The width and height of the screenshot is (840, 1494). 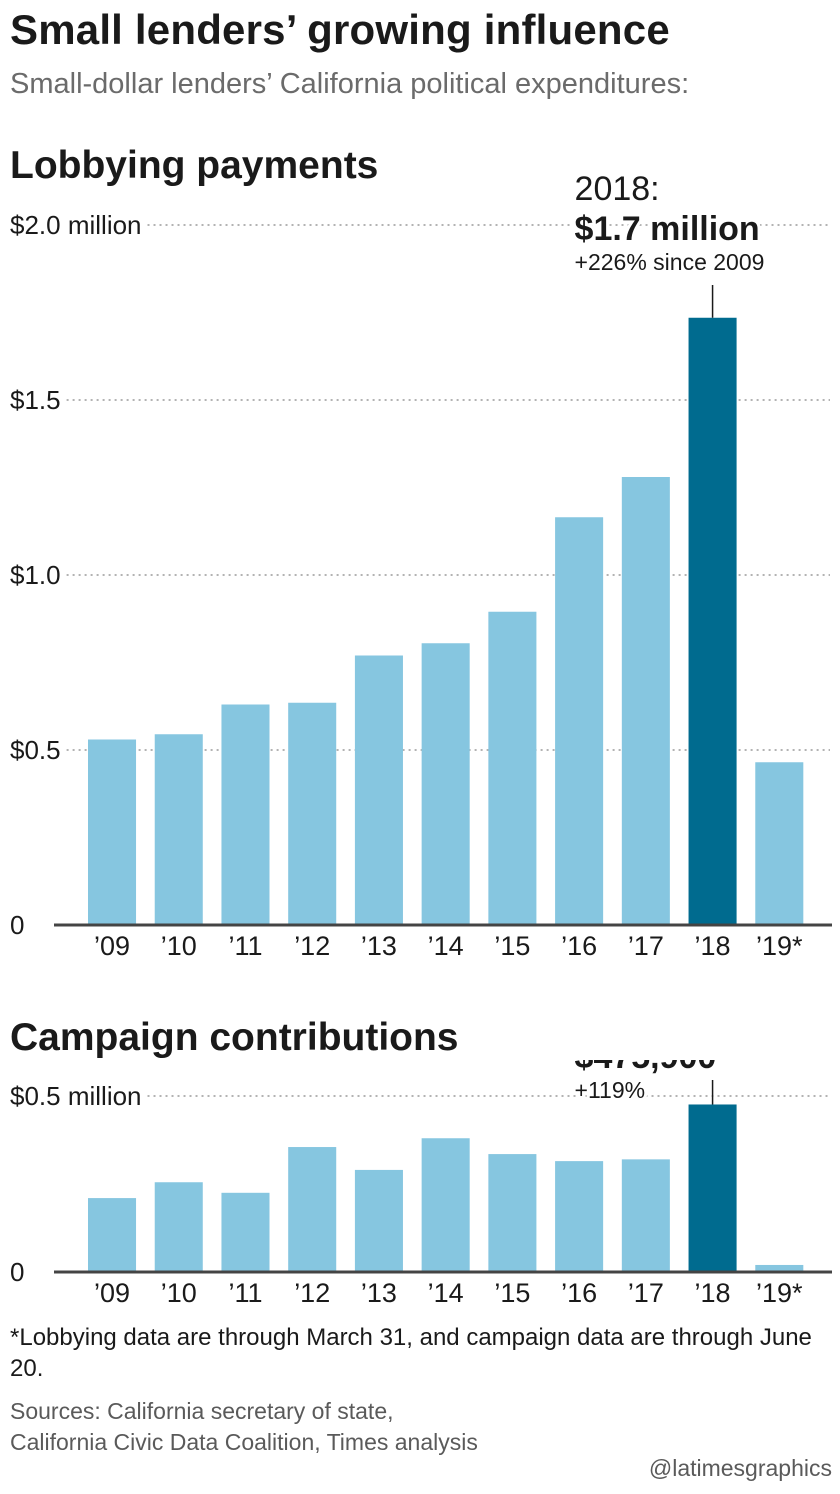 What do you see at coordinates (76, 1096) in the screenshot?
I see `y-tick-label: $0.5 million` at bounding box center [76, 1096].